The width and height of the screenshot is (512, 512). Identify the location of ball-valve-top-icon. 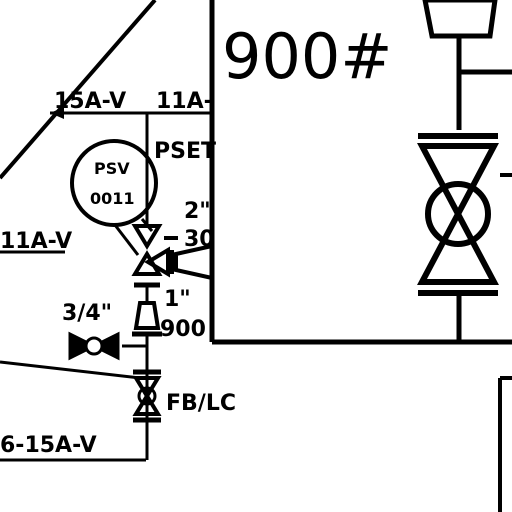
(147, 388).